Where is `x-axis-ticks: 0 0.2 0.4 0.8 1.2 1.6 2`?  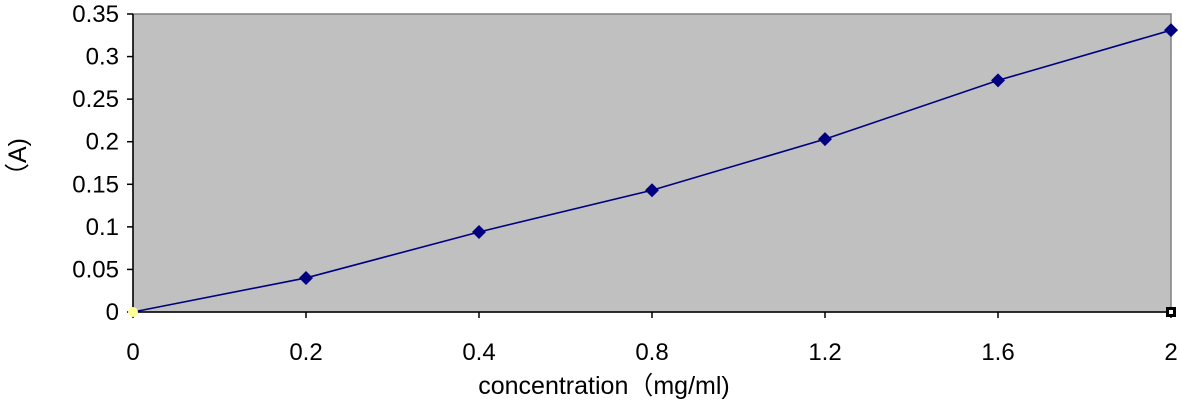
x-axis-ticks: 0 0.2 0.4 0.8 1.2 1.6 2 is located at coordinates (652, 339).